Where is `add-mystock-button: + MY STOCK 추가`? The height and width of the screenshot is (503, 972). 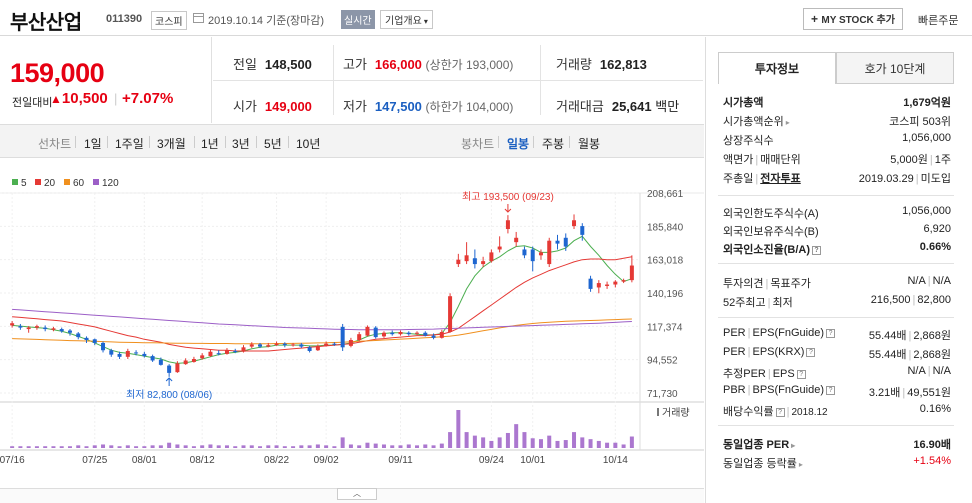 add-mystock-button: + MY STOCK 추가 is located at coordinates (853, 19).